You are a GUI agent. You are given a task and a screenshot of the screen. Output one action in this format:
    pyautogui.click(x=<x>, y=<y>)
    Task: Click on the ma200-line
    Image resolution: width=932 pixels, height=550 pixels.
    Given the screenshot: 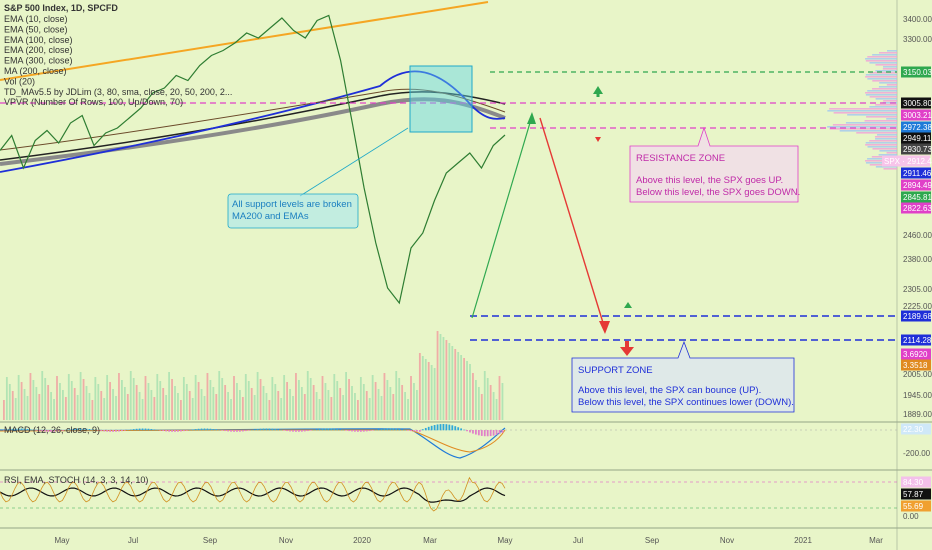 What is the action you would take?
    pyautogui.click(x=253, y=131)
    